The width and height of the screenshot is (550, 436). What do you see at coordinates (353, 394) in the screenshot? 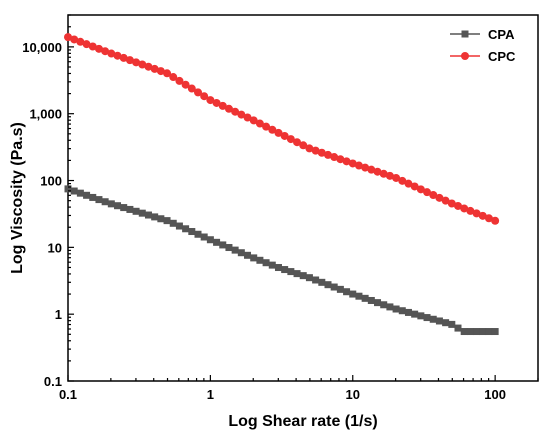
I see `x-tick-label: 10` at bounding box center [353, 394].